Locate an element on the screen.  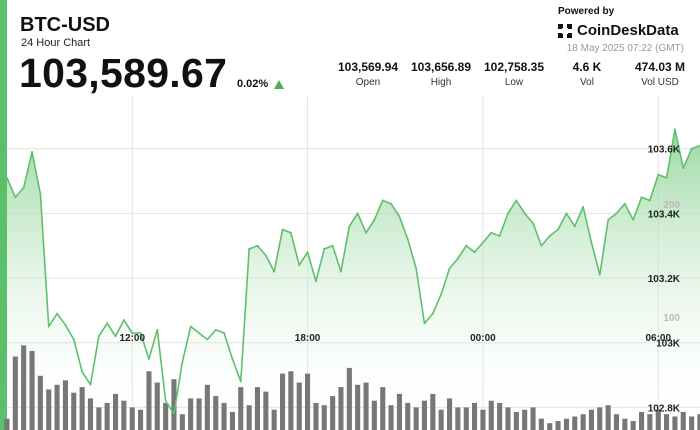
brand-logo: CoinDeskData is located at coordinates (618, 30).